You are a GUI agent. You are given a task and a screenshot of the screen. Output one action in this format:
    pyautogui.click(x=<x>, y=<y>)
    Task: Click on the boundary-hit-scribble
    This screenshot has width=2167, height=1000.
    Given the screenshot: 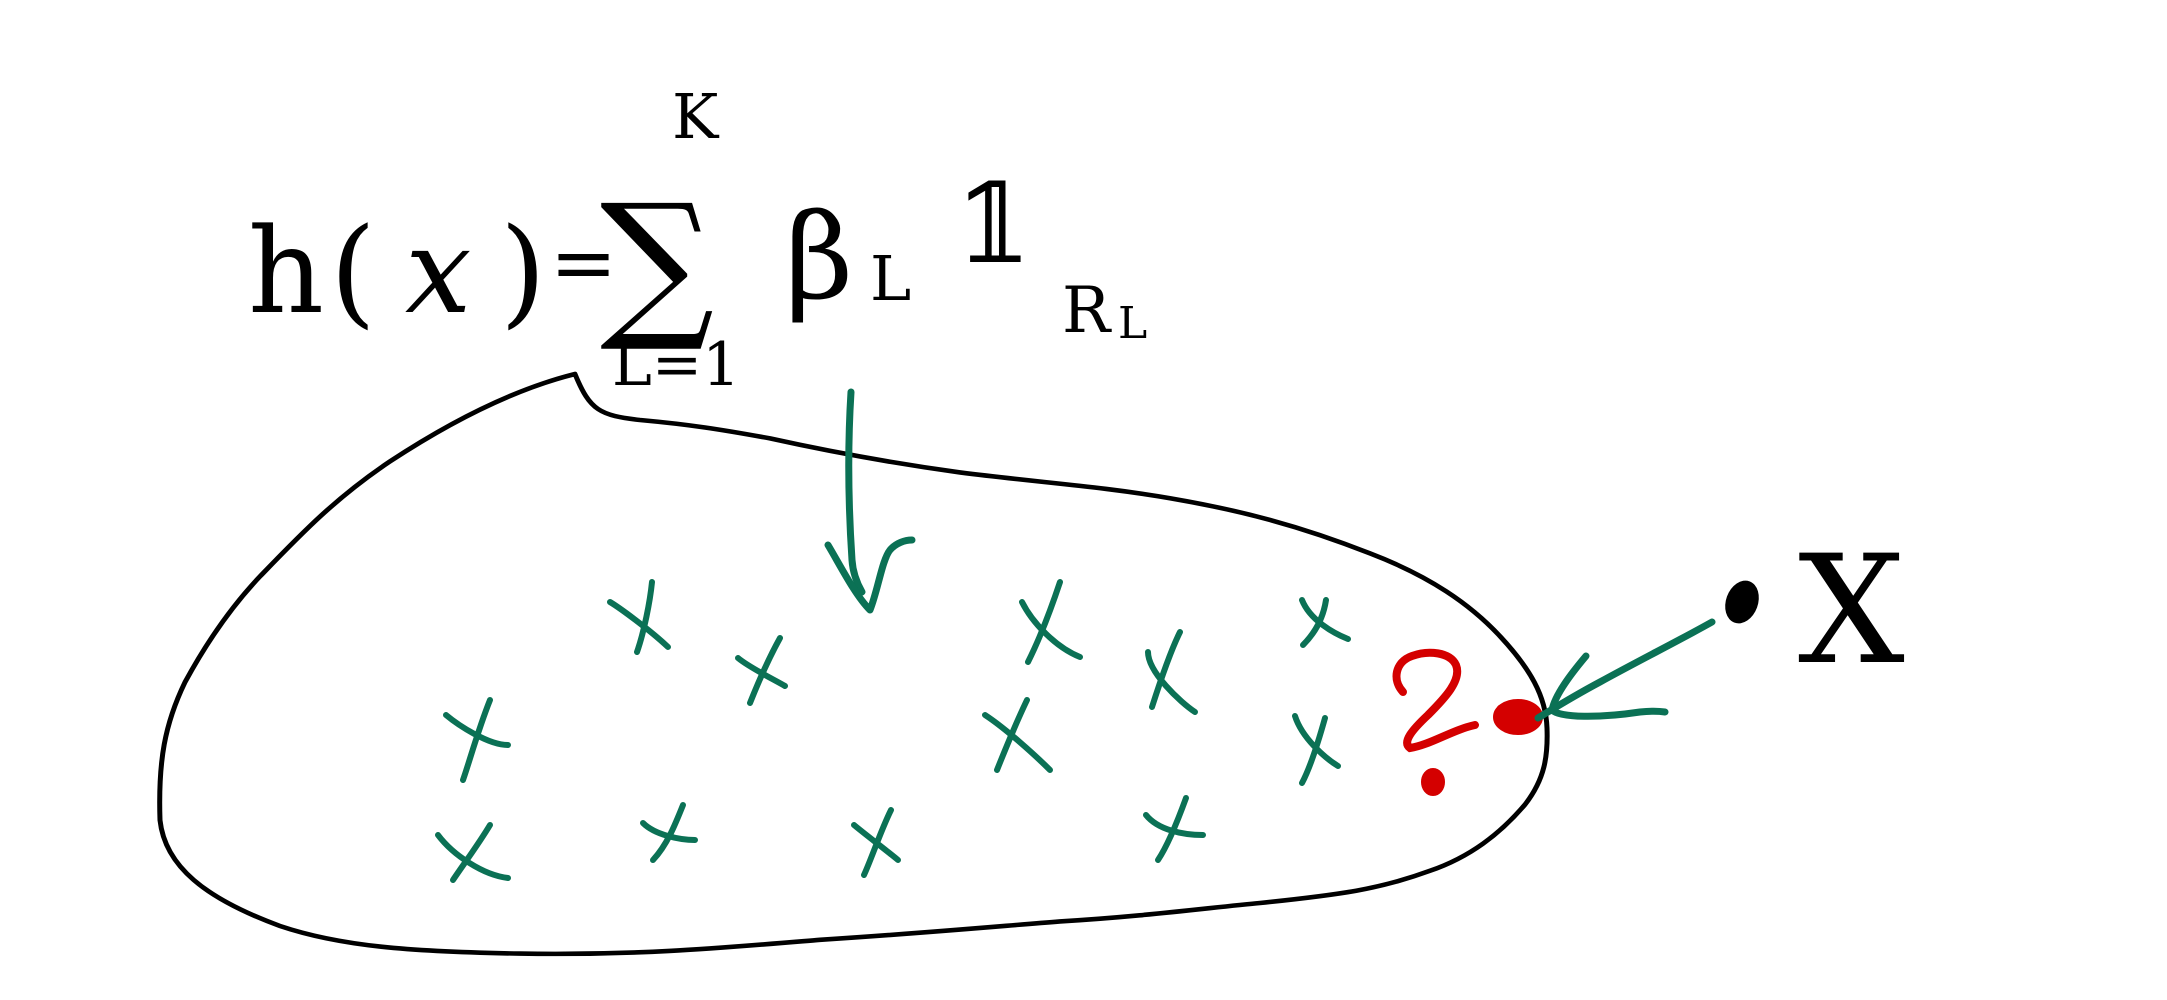 What is the action you would take?
    pyautogui.click(x=1518, y=717)
    